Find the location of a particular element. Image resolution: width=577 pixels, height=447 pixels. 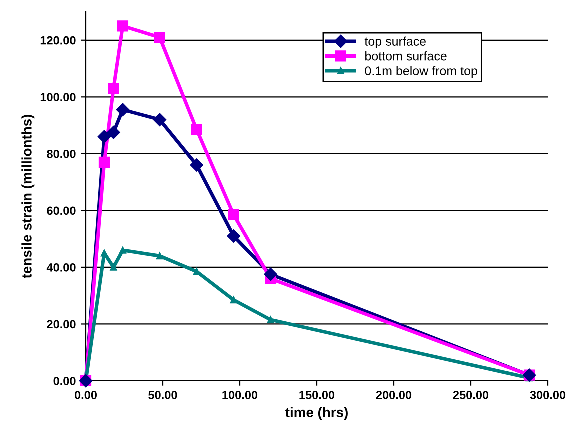

x-tick-label: 200.00 is located at coordinates (394, 395).